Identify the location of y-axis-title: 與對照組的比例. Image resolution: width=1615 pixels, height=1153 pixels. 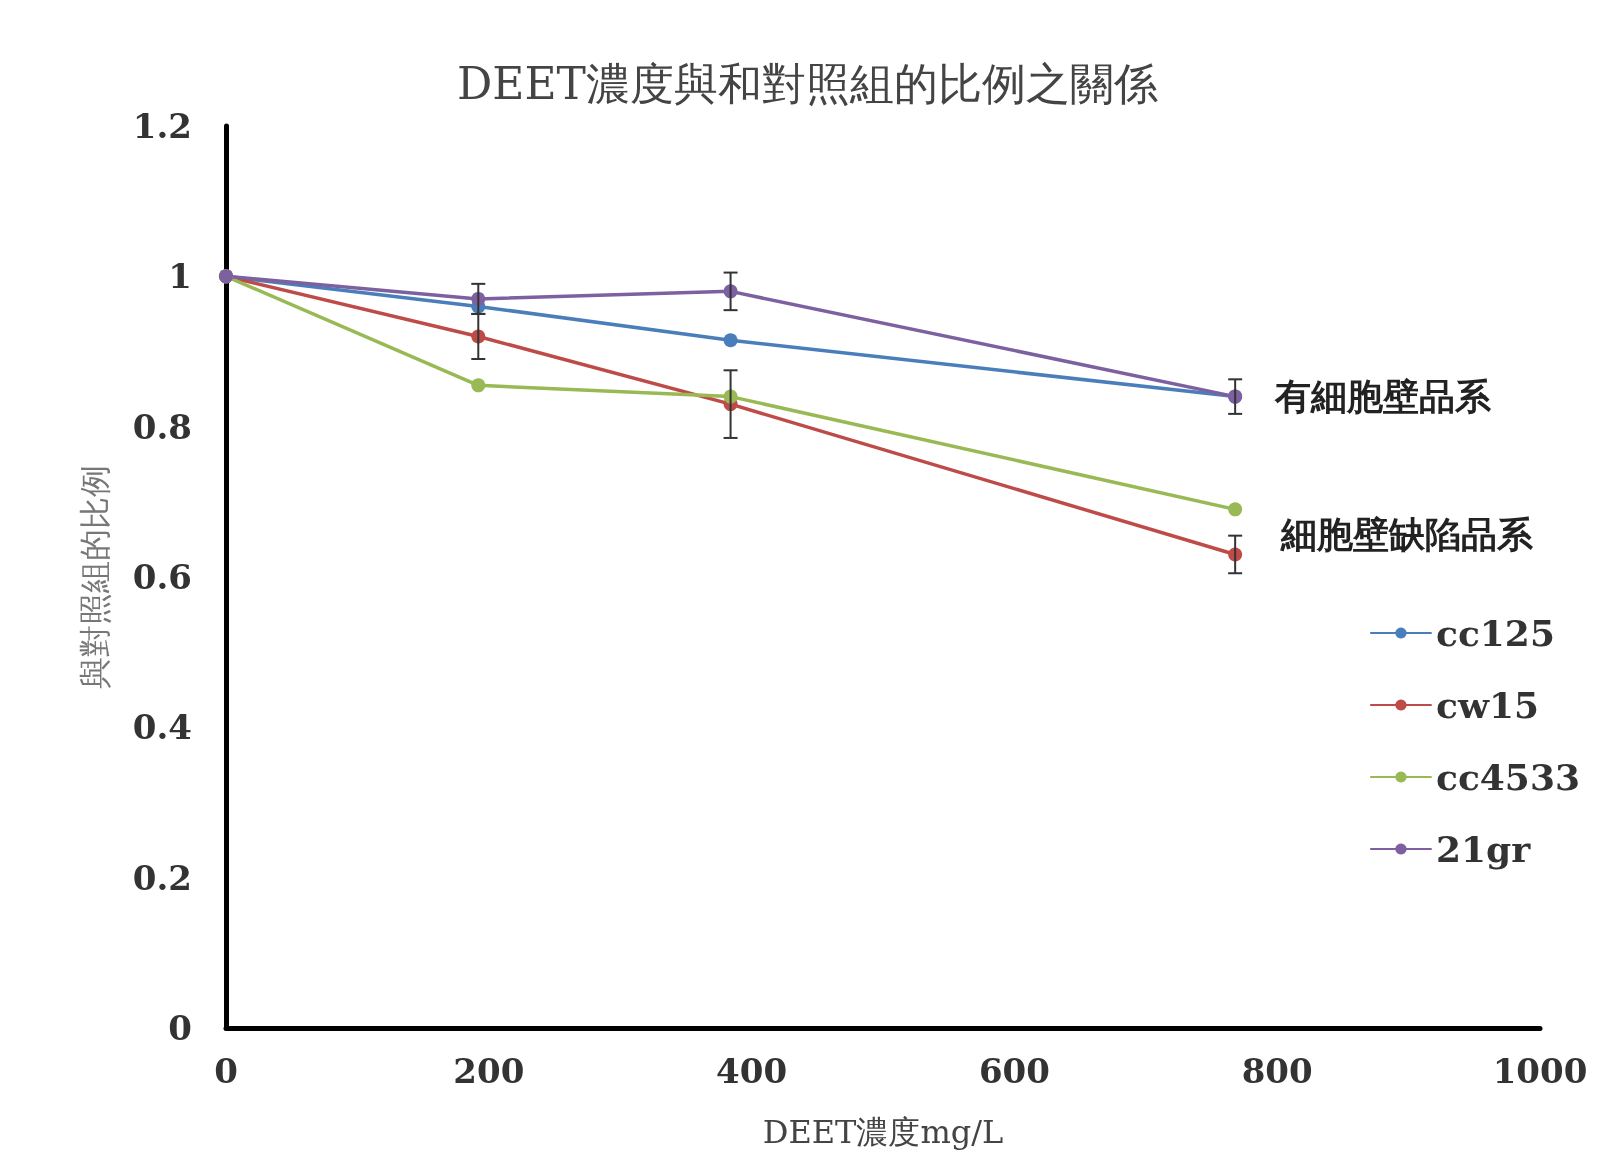
(95, 577).